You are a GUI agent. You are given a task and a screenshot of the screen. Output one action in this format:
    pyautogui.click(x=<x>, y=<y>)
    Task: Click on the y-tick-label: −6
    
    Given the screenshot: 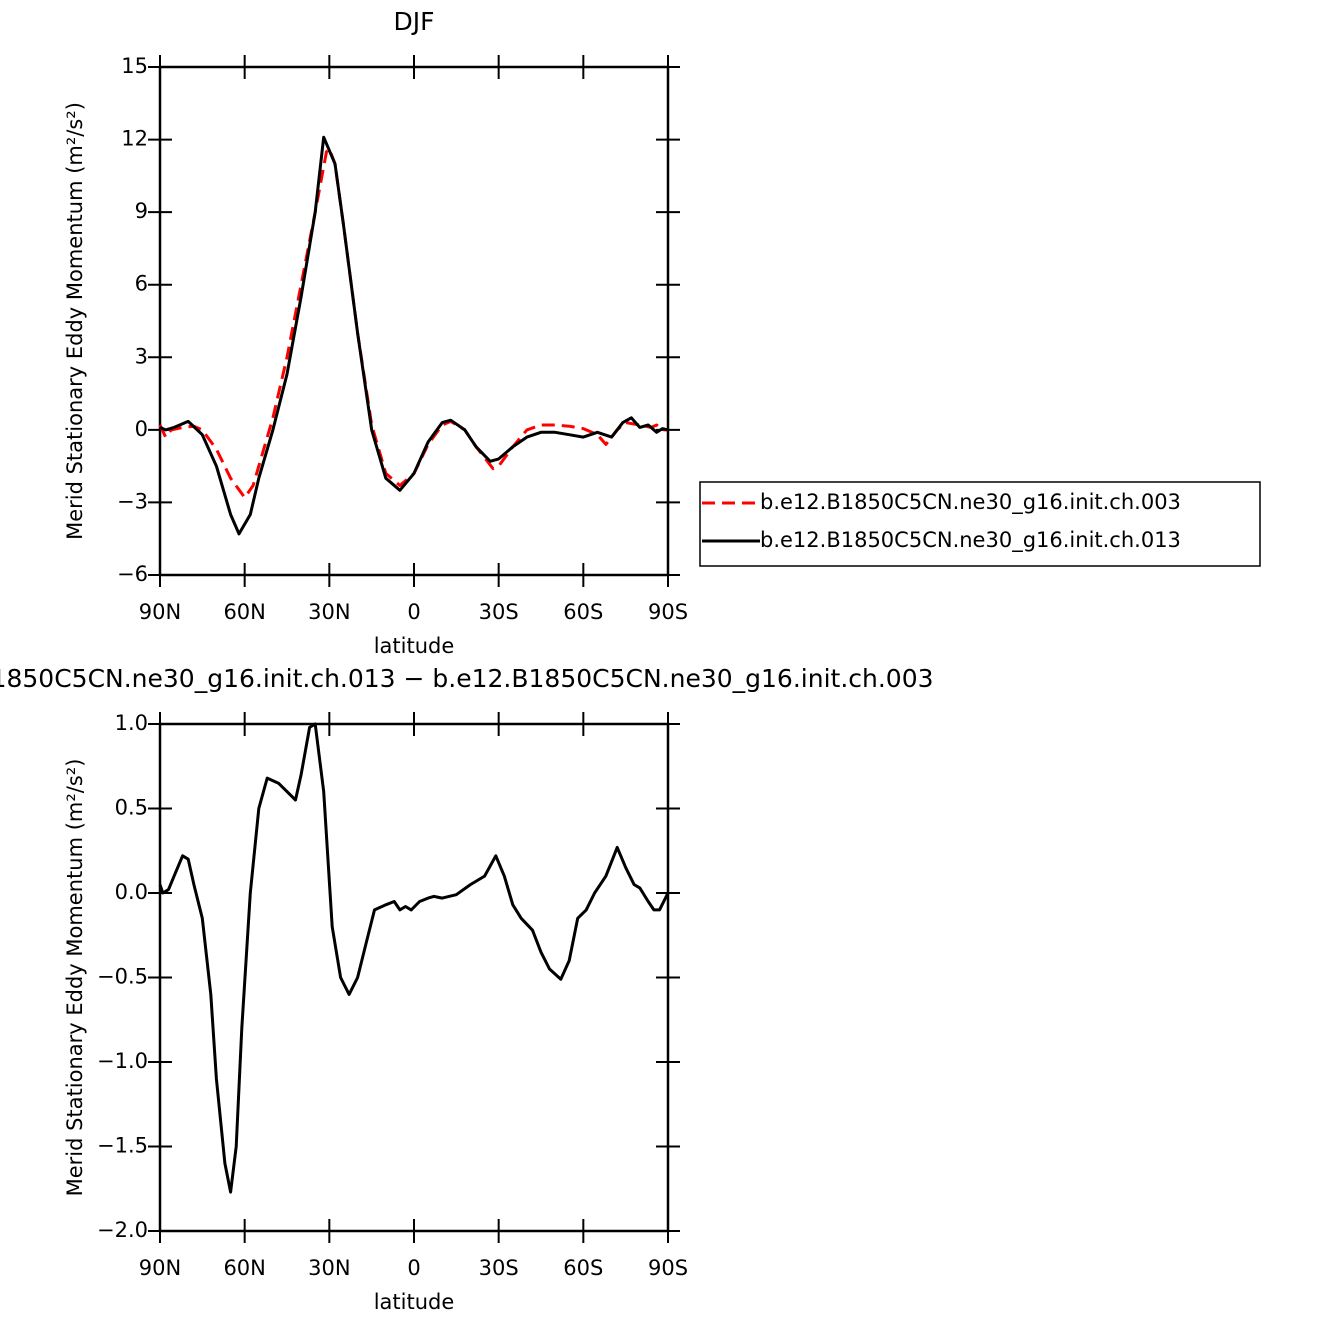 What is the action you would take?
    pyautogui.click(x=132, y=574)
    